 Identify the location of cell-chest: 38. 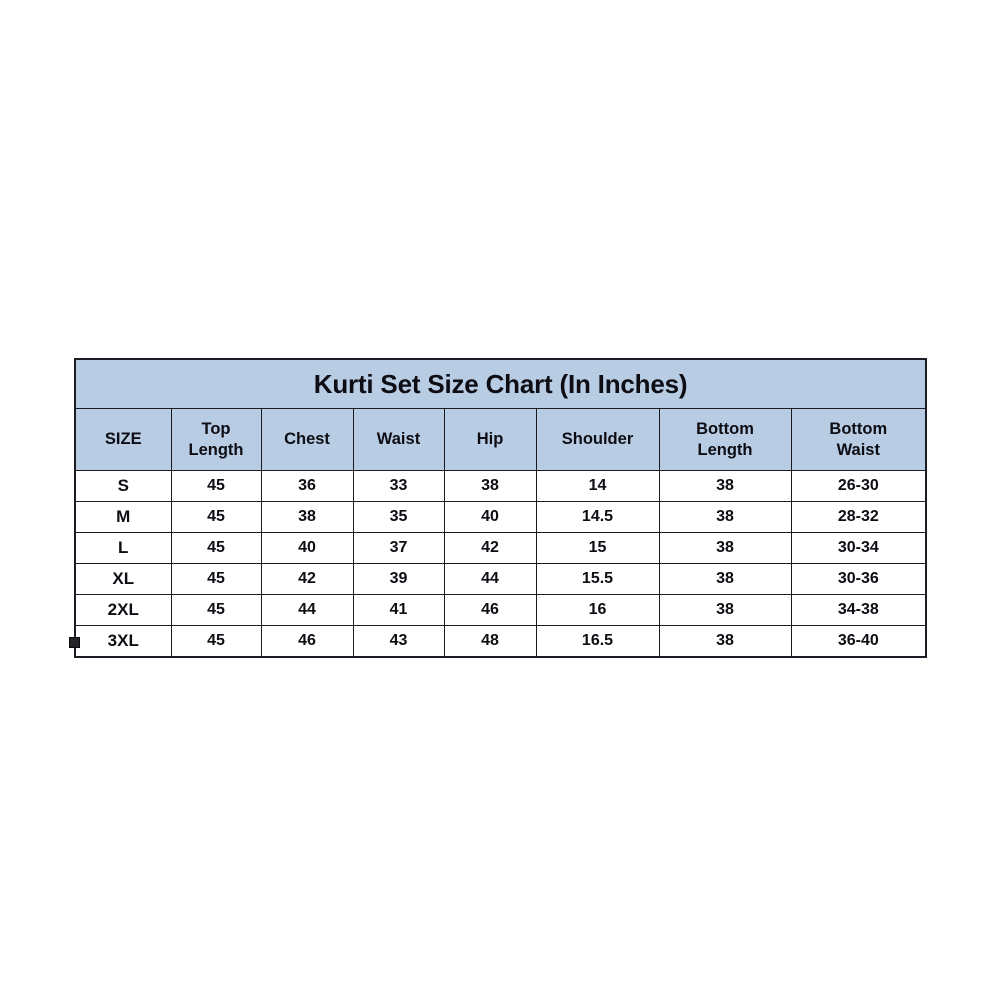
(307, 517).